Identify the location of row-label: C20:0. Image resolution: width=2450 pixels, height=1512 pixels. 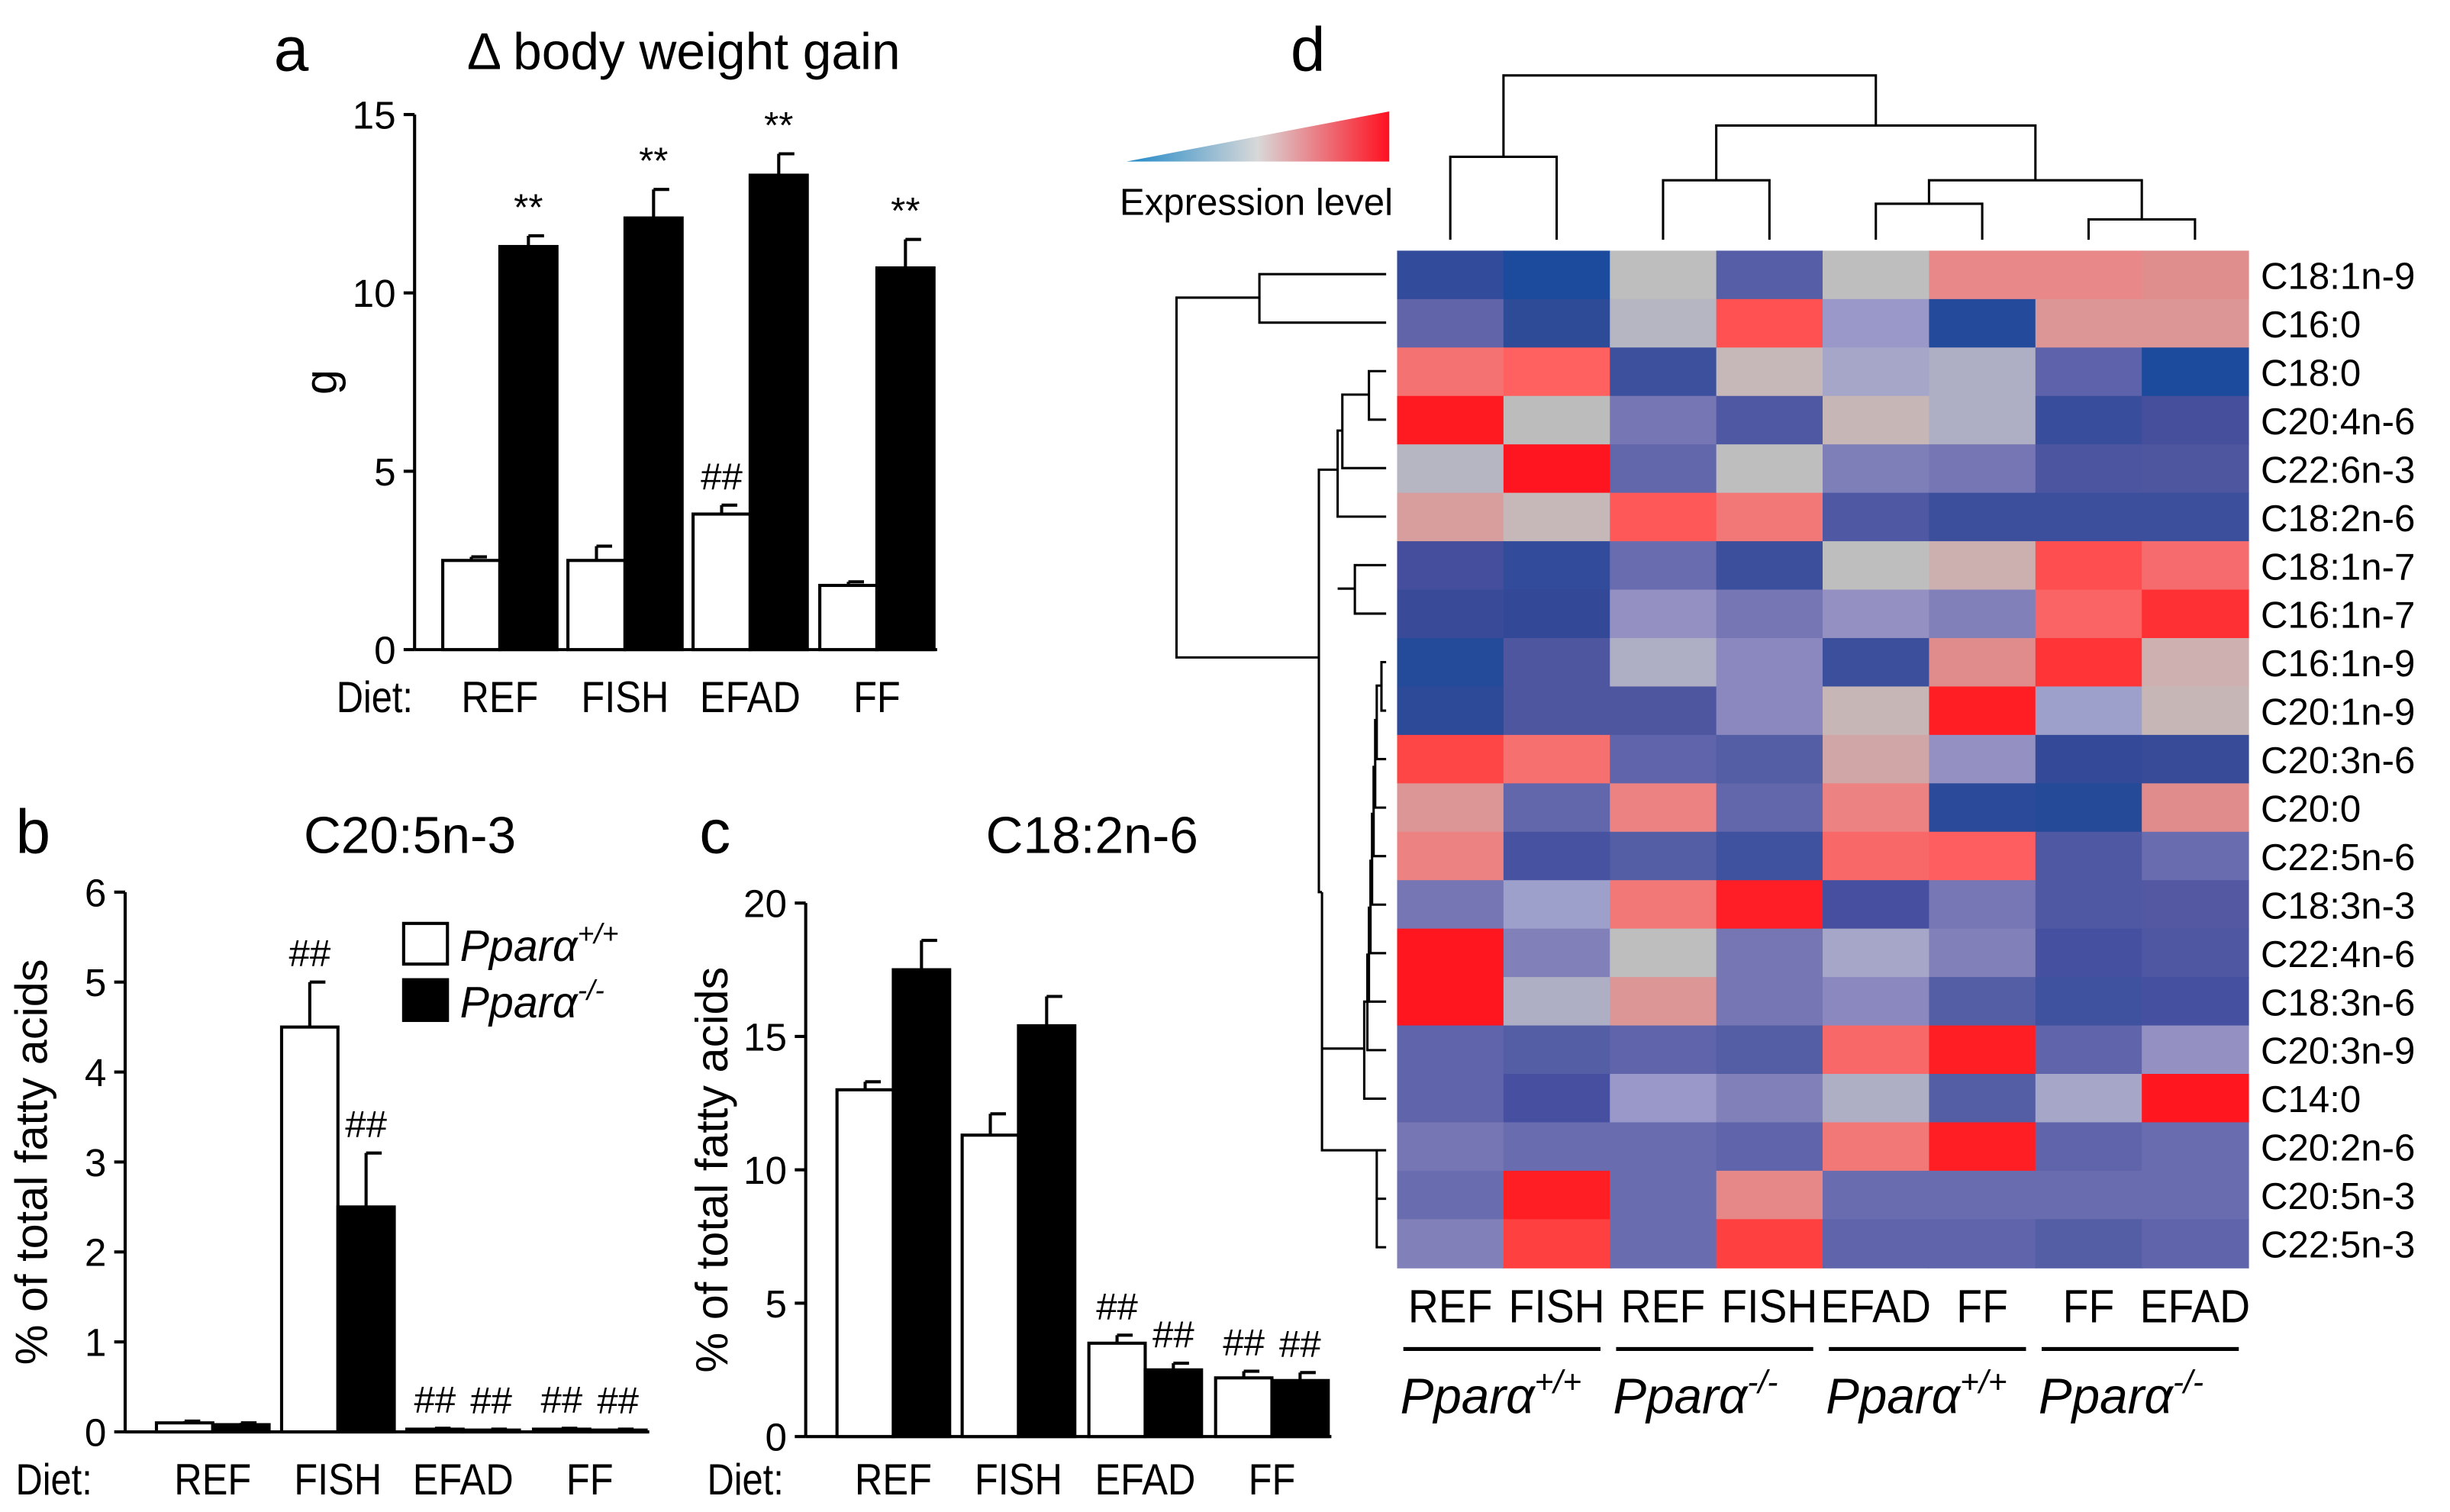
(2311, 809).